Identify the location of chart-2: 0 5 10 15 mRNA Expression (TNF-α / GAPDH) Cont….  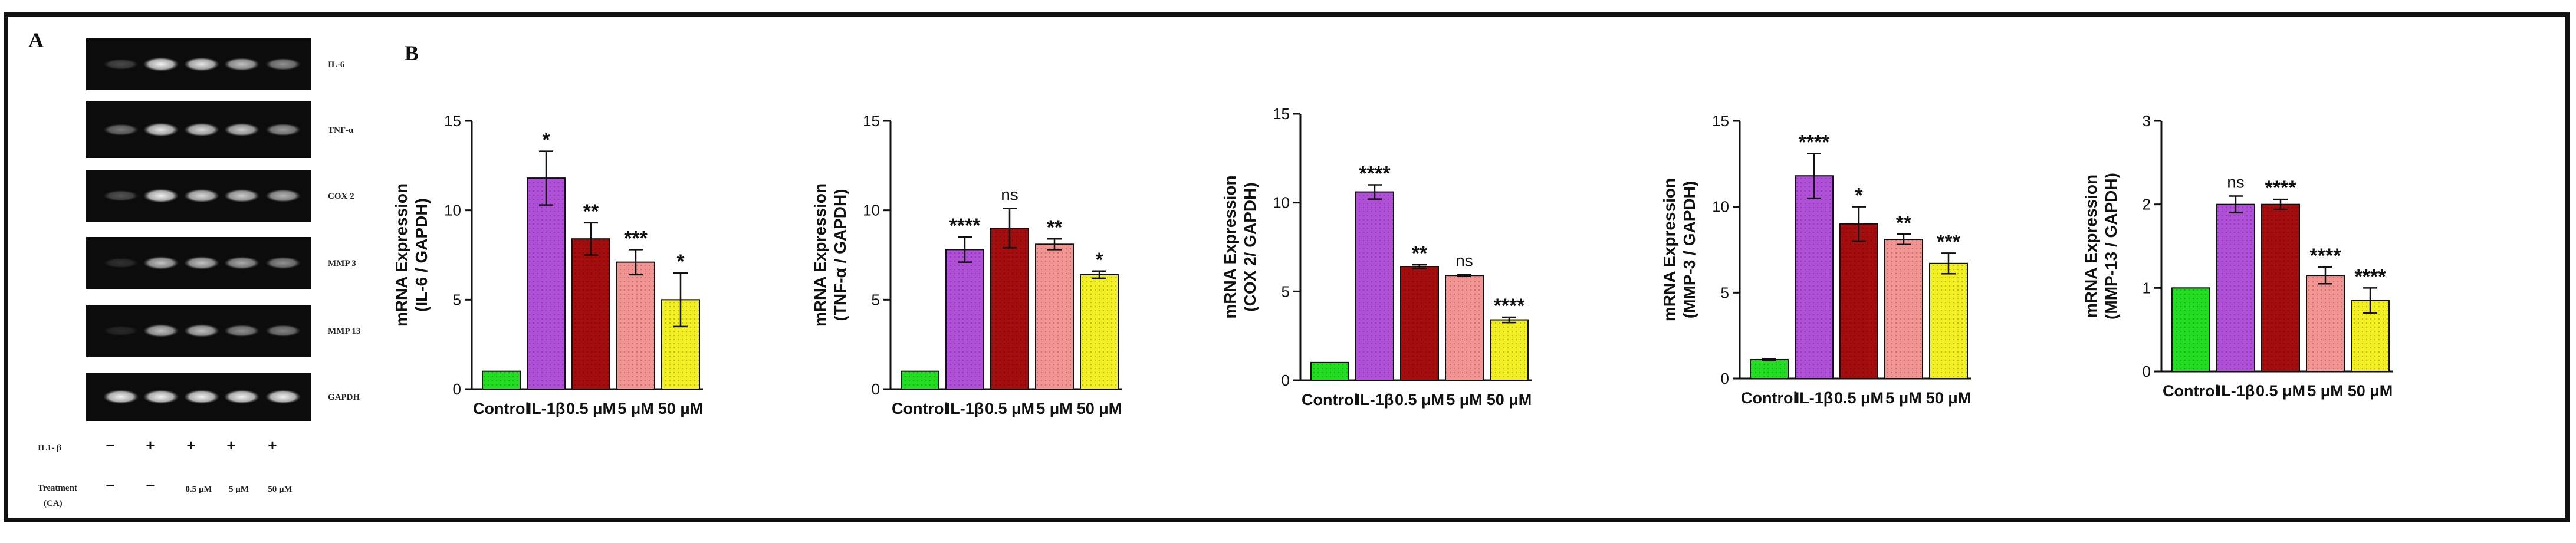
(966, 264).